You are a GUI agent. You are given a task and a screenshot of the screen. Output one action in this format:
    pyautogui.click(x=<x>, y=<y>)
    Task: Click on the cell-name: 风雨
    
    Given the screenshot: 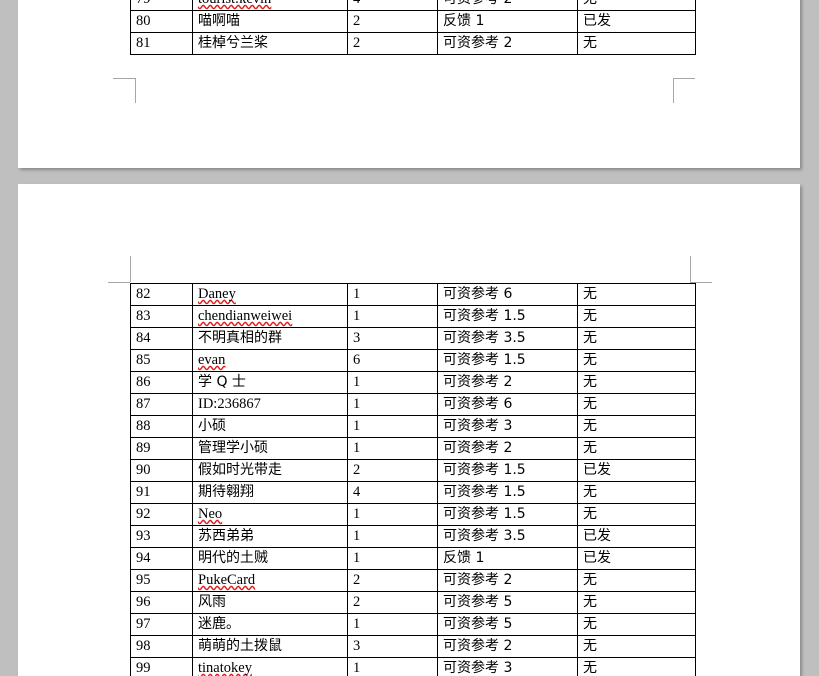 What is the action you would take?
    pyautogui.click(x=270, y=602)
    